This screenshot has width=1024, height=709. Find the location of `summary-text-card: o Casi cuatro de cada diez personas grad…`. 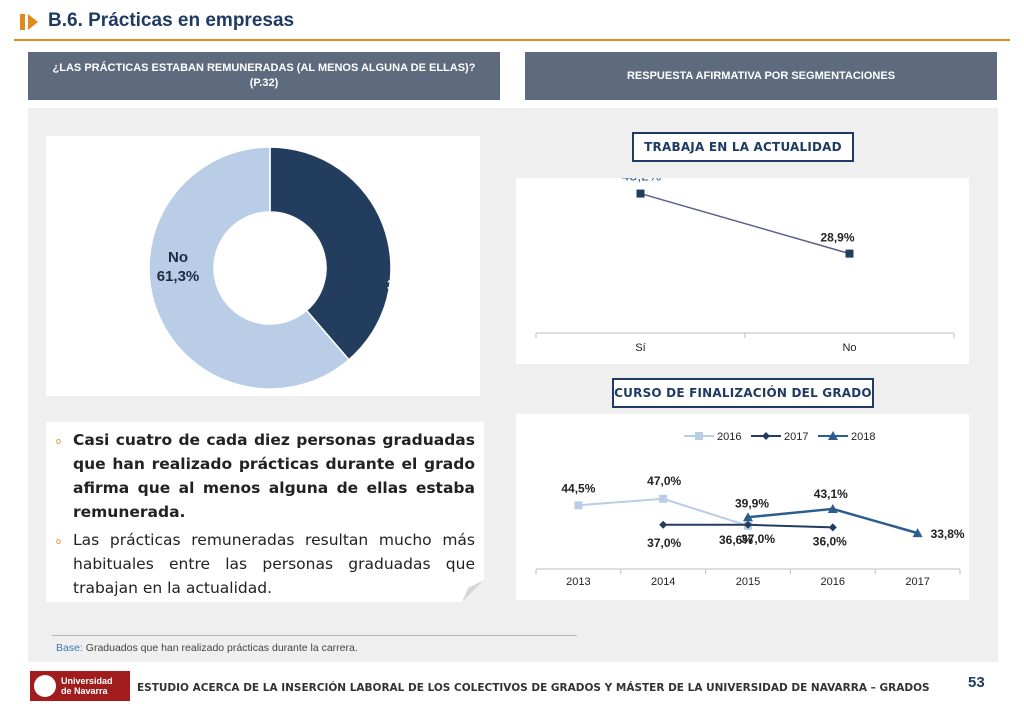

summary-text-card: o Casi cuatro de cada diez personas grad… is located at coordinates (265, 512).